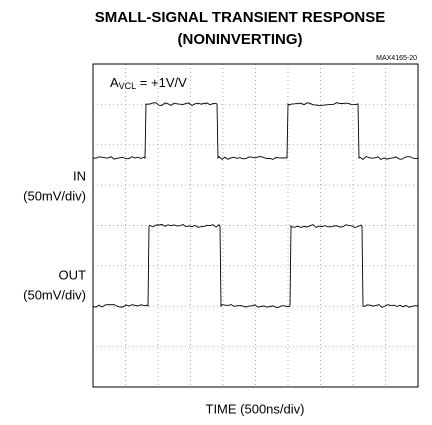  What do you see at coordinates (161, 82) in the screenshot?
I see `annotation-rest: = +1V/V` at bounding box center [161, 82].